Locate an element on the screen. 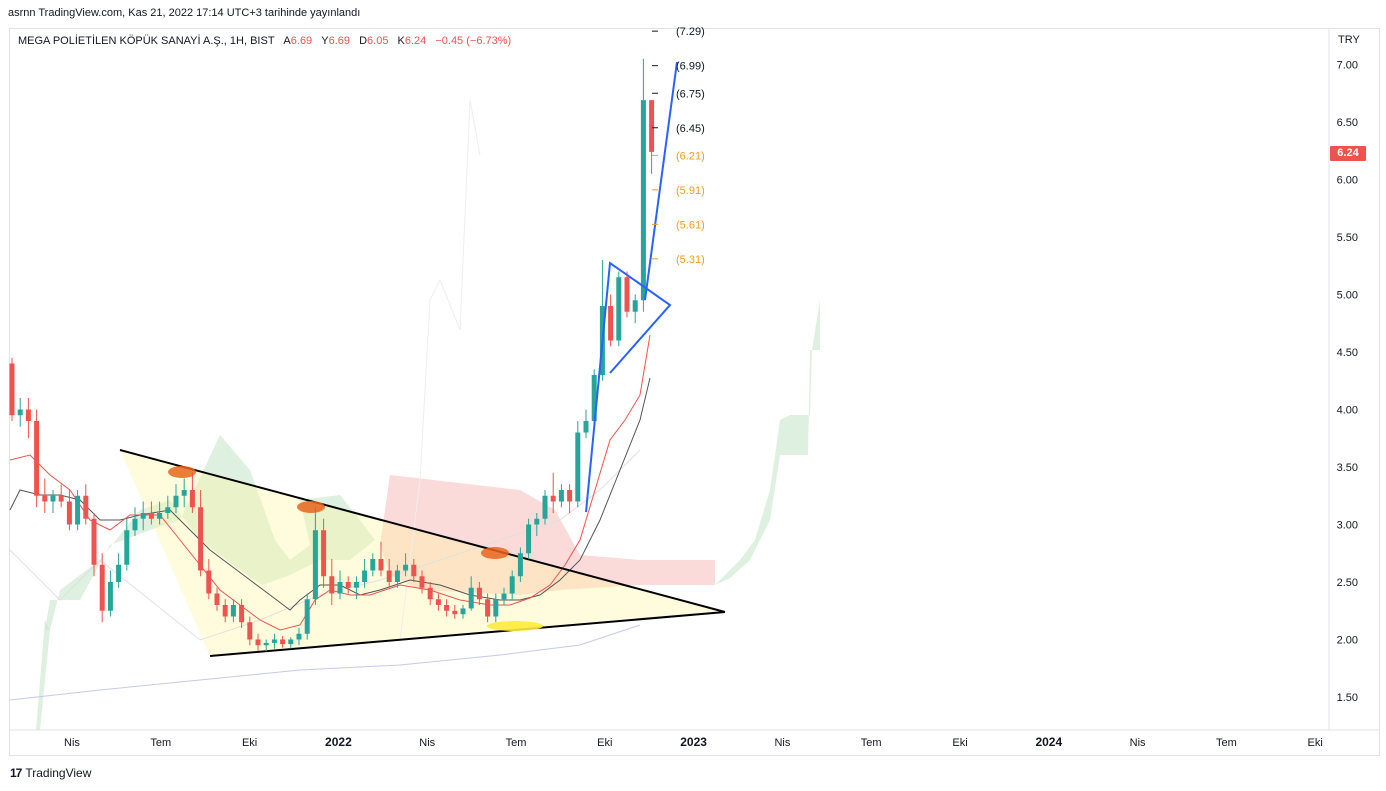  y-axis-tick-label: 2.00 is located at coordinates (1347, 641).